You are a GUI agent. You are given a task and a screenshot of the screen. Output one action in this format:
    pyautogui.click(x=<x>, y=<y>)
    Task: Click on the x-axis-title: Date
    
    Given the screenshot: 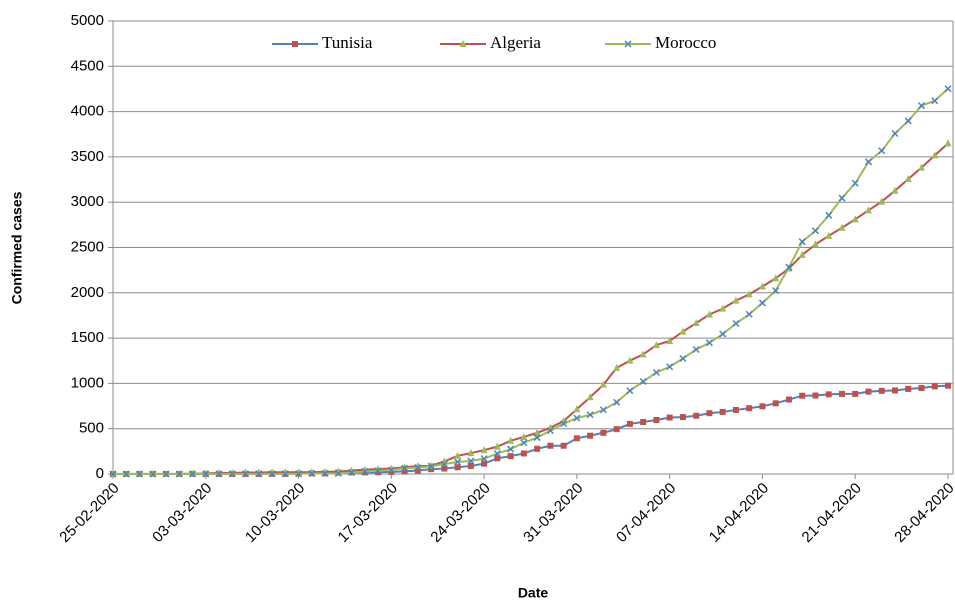 What is the action you would take?
    pyautogui.click(x=533, y=593)
    